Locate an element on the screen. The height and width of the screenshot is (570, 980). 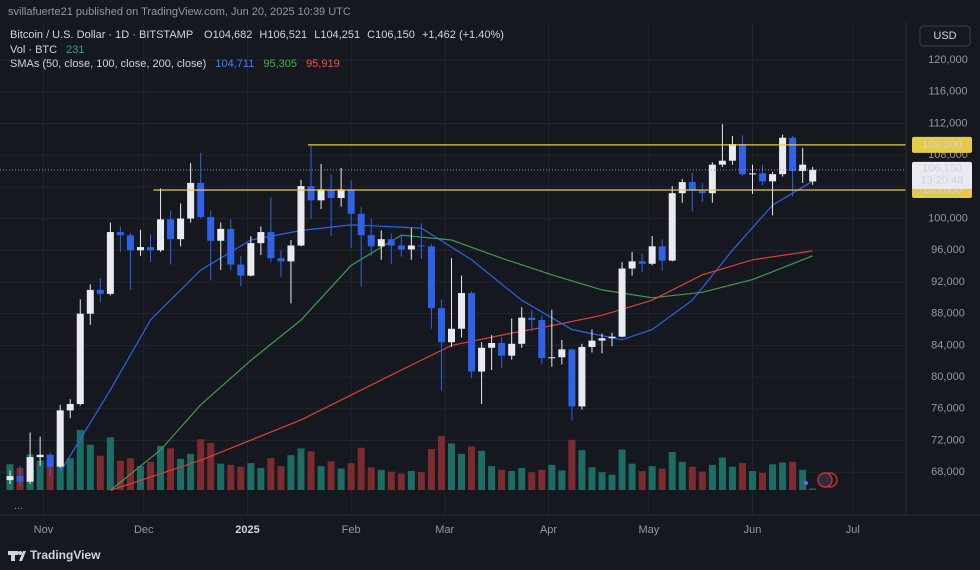
y-tick-label: 96,000 is located at coordinates (948, 250).